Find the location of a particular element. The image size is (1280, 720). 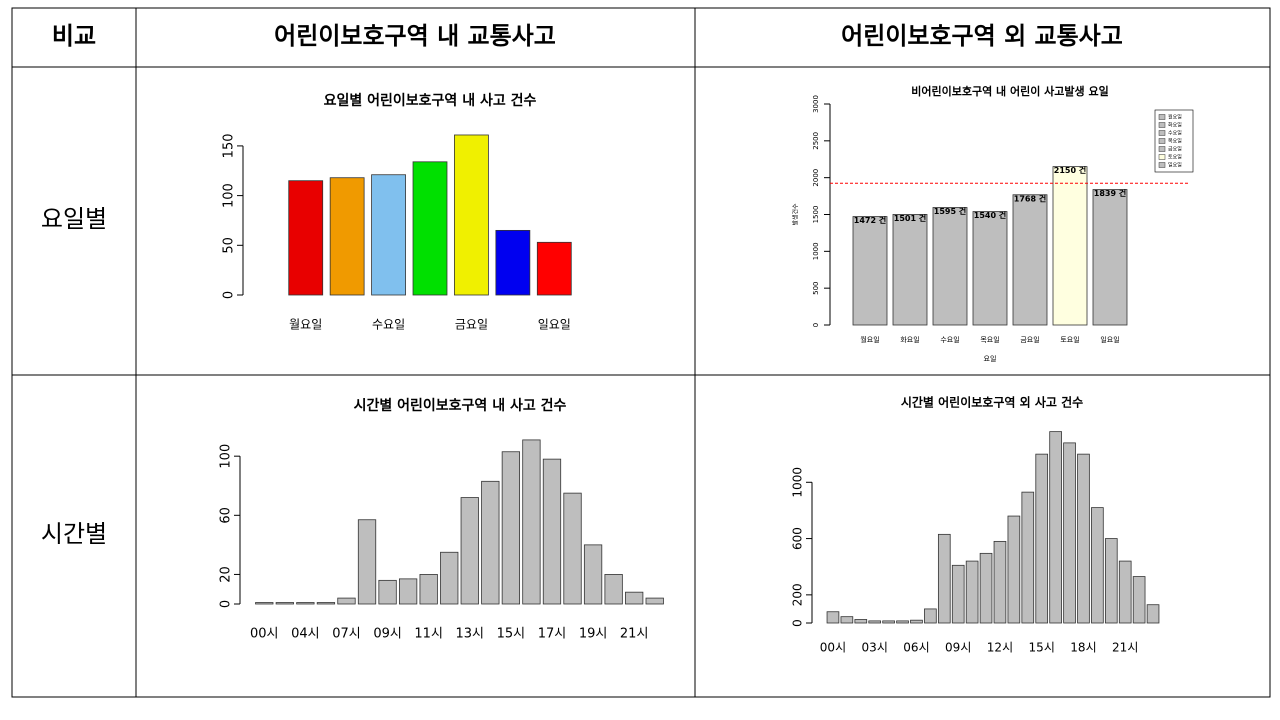

legend-label: 금요일 is located at coordinates (1175, 149).